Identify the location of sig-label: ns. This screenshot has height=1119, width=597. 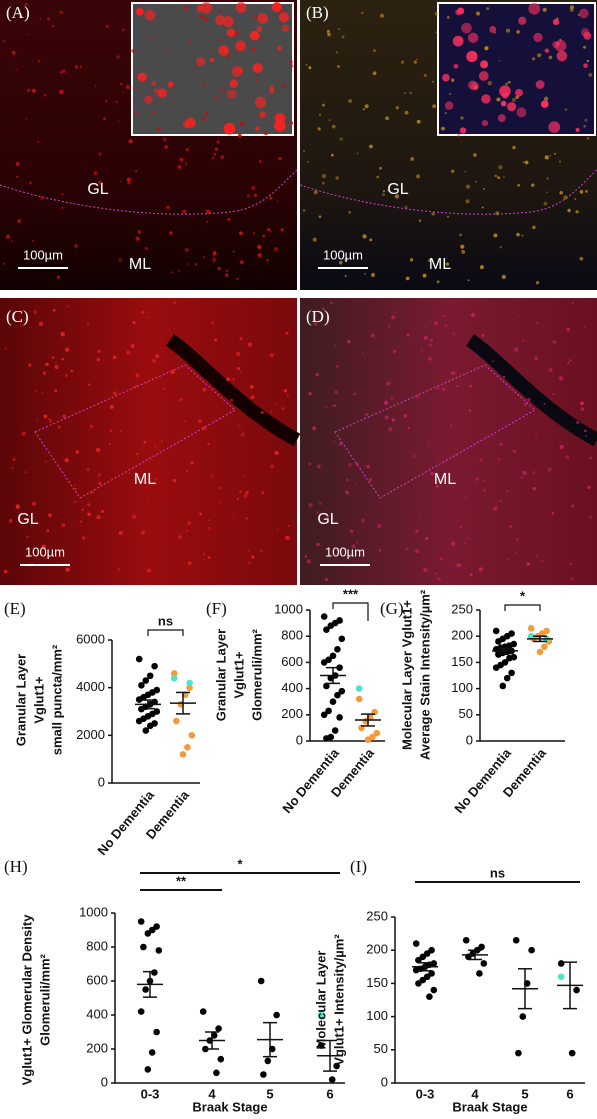
(497, 872).